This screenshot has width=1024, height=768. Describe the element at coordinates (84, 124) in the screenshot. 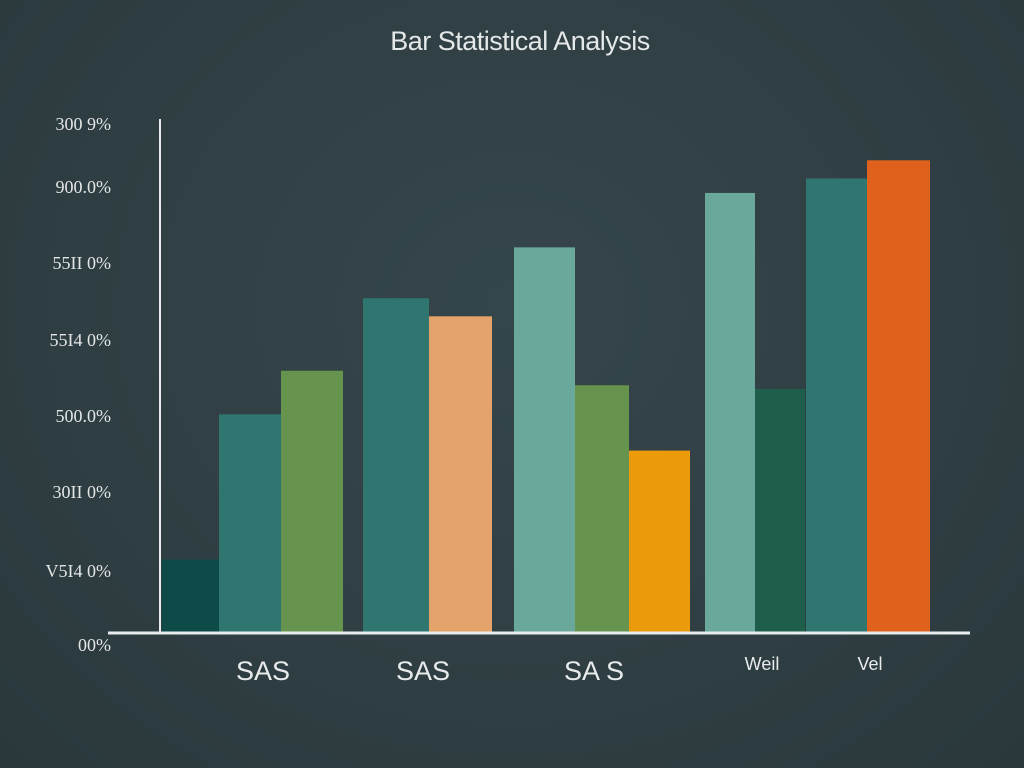

I see `y-tick-label: 300 9%` at that location.